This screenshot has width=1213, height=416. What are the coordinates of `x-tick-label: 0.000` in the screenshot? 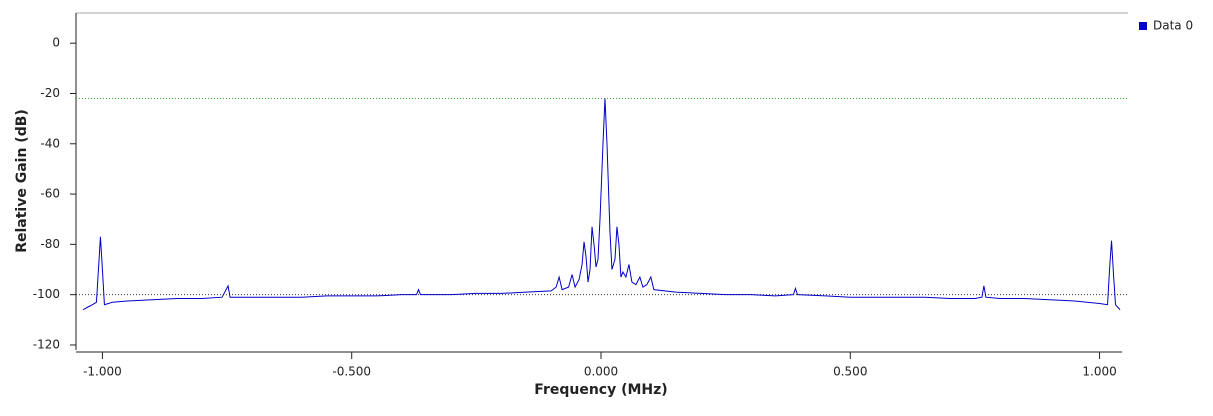 It's located at (601, 372).